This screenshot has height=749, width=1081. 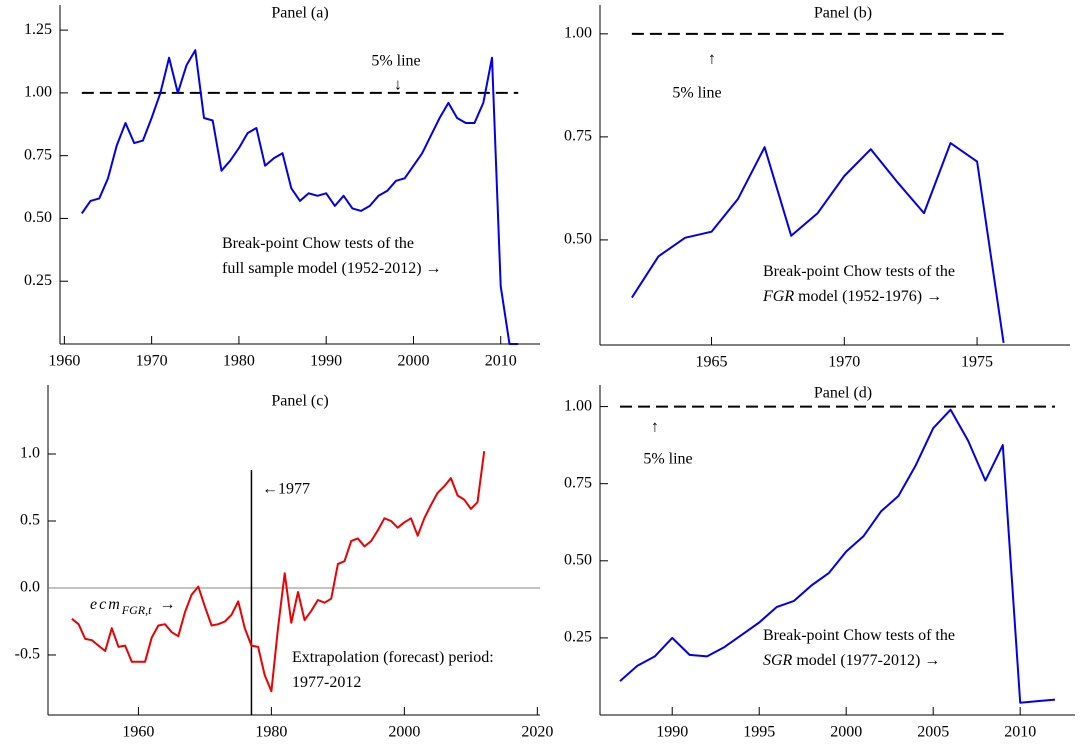 I want to click on x-tick-label: 1965, so click(x=712, y=362).